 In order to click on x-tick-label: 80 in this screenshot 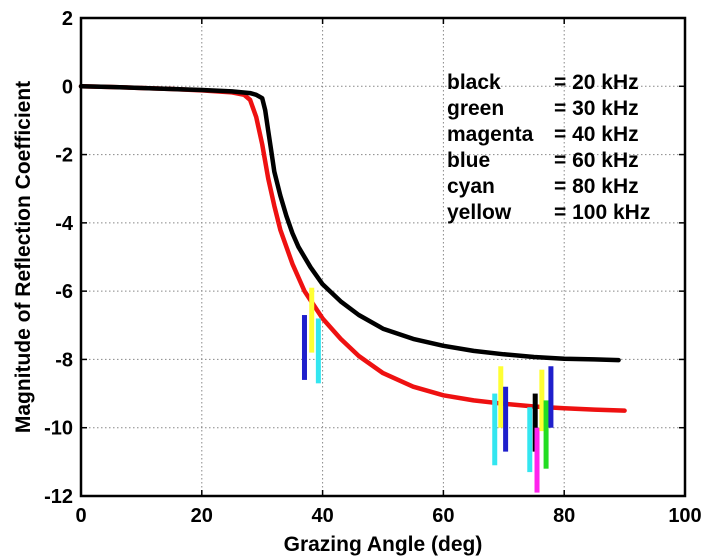, I will do `click(564, 516)`.